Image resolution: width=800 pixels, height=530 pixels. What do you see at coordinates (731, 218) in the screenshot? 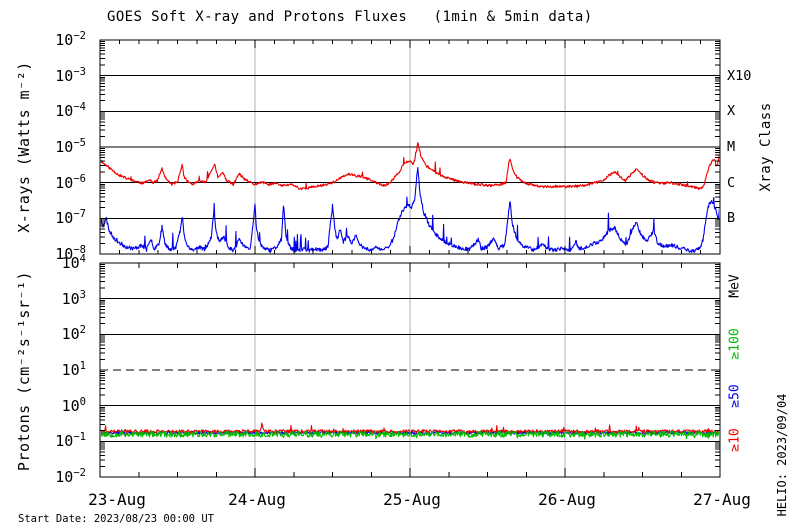
I see `xray-class-tick-label: B` at bounding box center [731, 218].